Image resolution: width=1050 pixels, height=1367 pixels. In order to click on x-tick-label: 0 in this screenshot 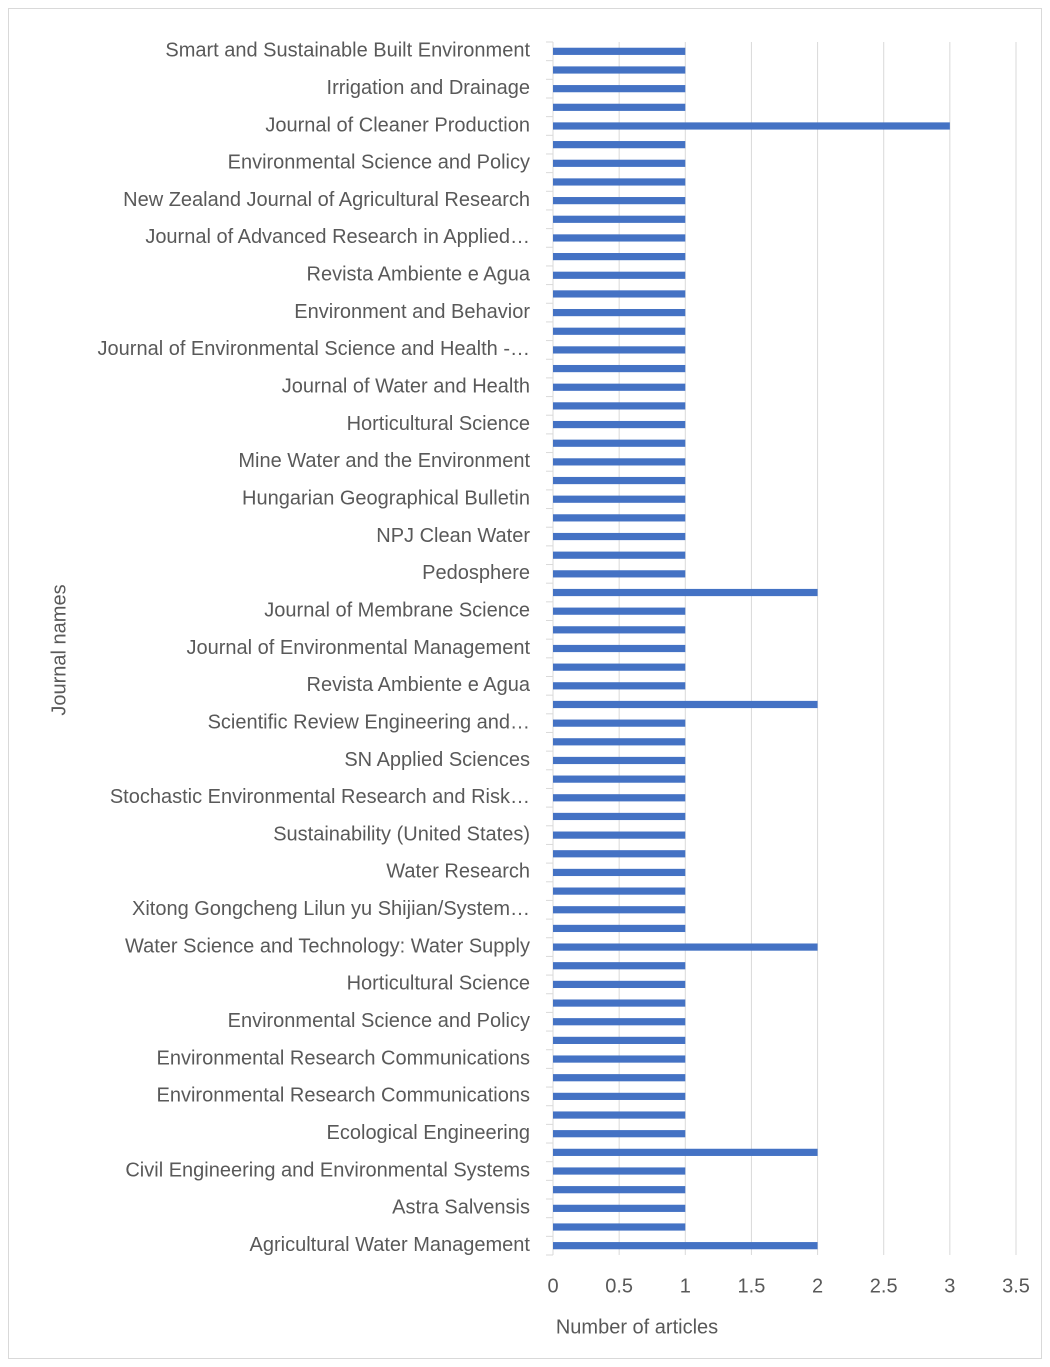, I will do `click(552, 1286)`.